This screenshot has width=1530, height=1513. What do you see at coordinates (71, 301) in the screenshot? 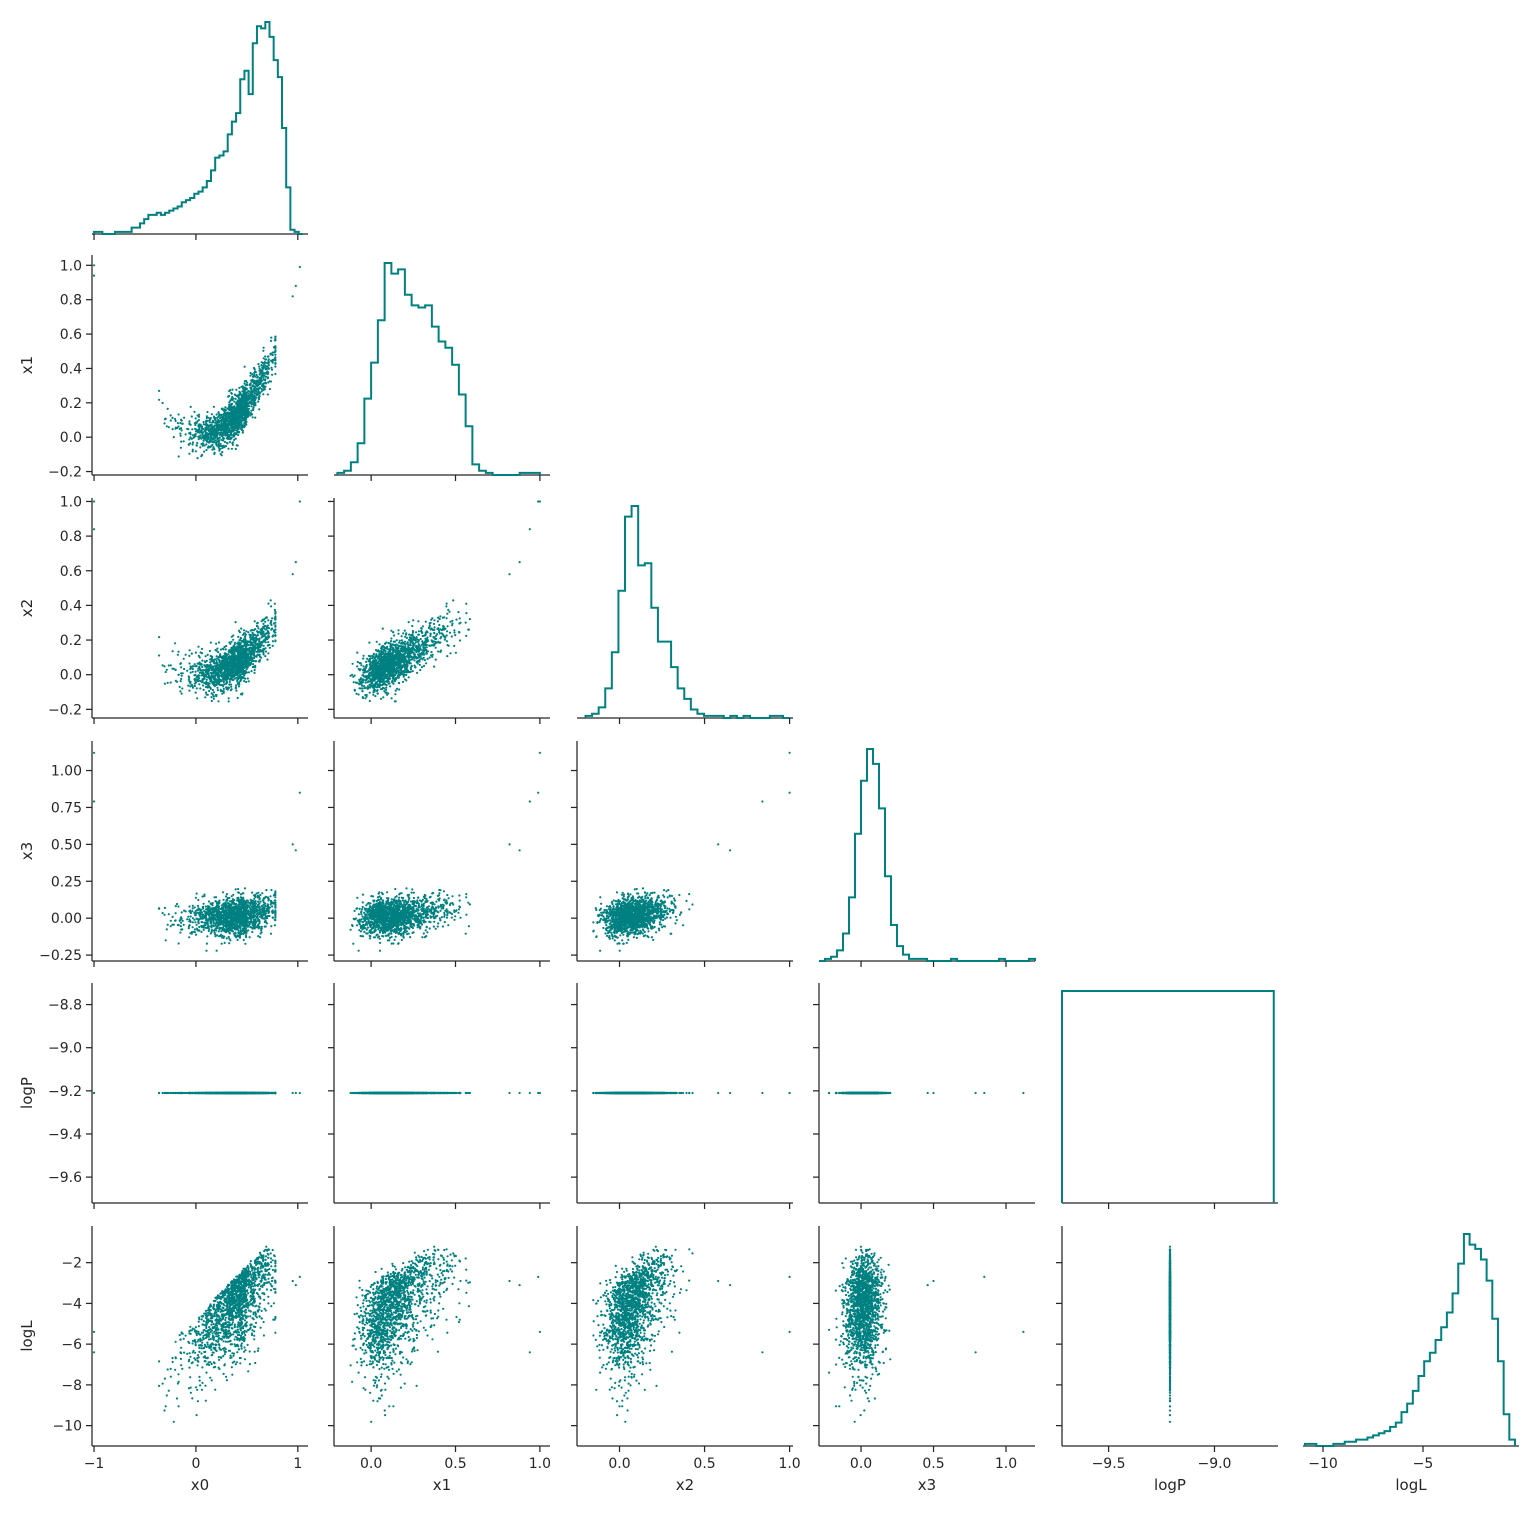
I see `y-tick-label: 0.8` at bounding box center [71, 301].